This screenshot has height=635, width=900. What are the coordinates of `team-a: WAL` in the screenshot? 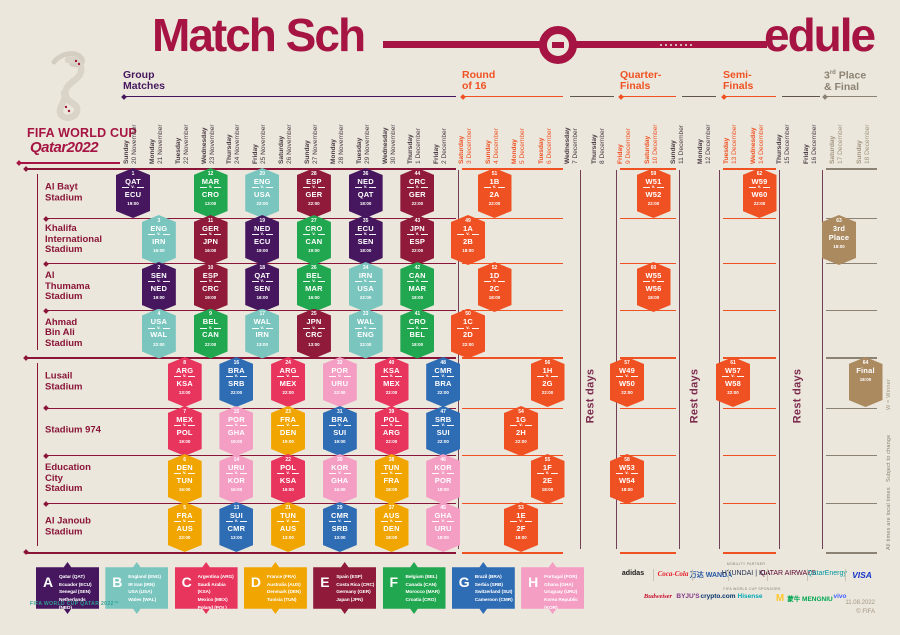 It's located at (262, 321).